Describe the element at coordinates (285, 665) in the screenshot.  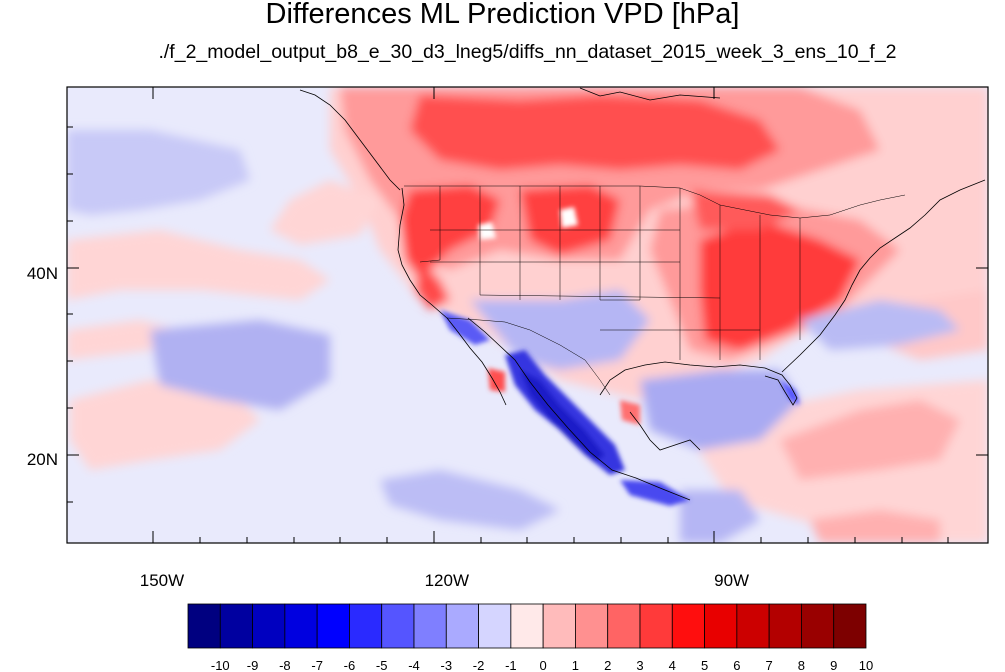
I see `colorbar-level-label: -8` at that location.